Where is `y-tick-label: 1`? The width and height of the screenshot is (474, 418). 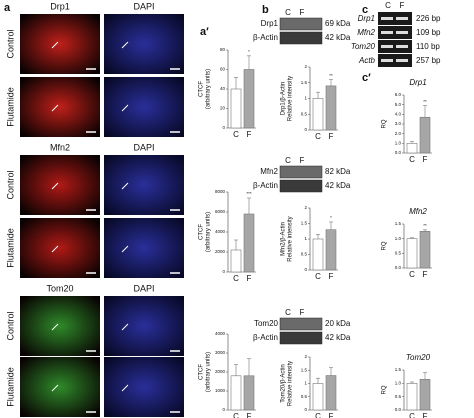 y-tick-label: 1 is located at coordinates (305, 98).